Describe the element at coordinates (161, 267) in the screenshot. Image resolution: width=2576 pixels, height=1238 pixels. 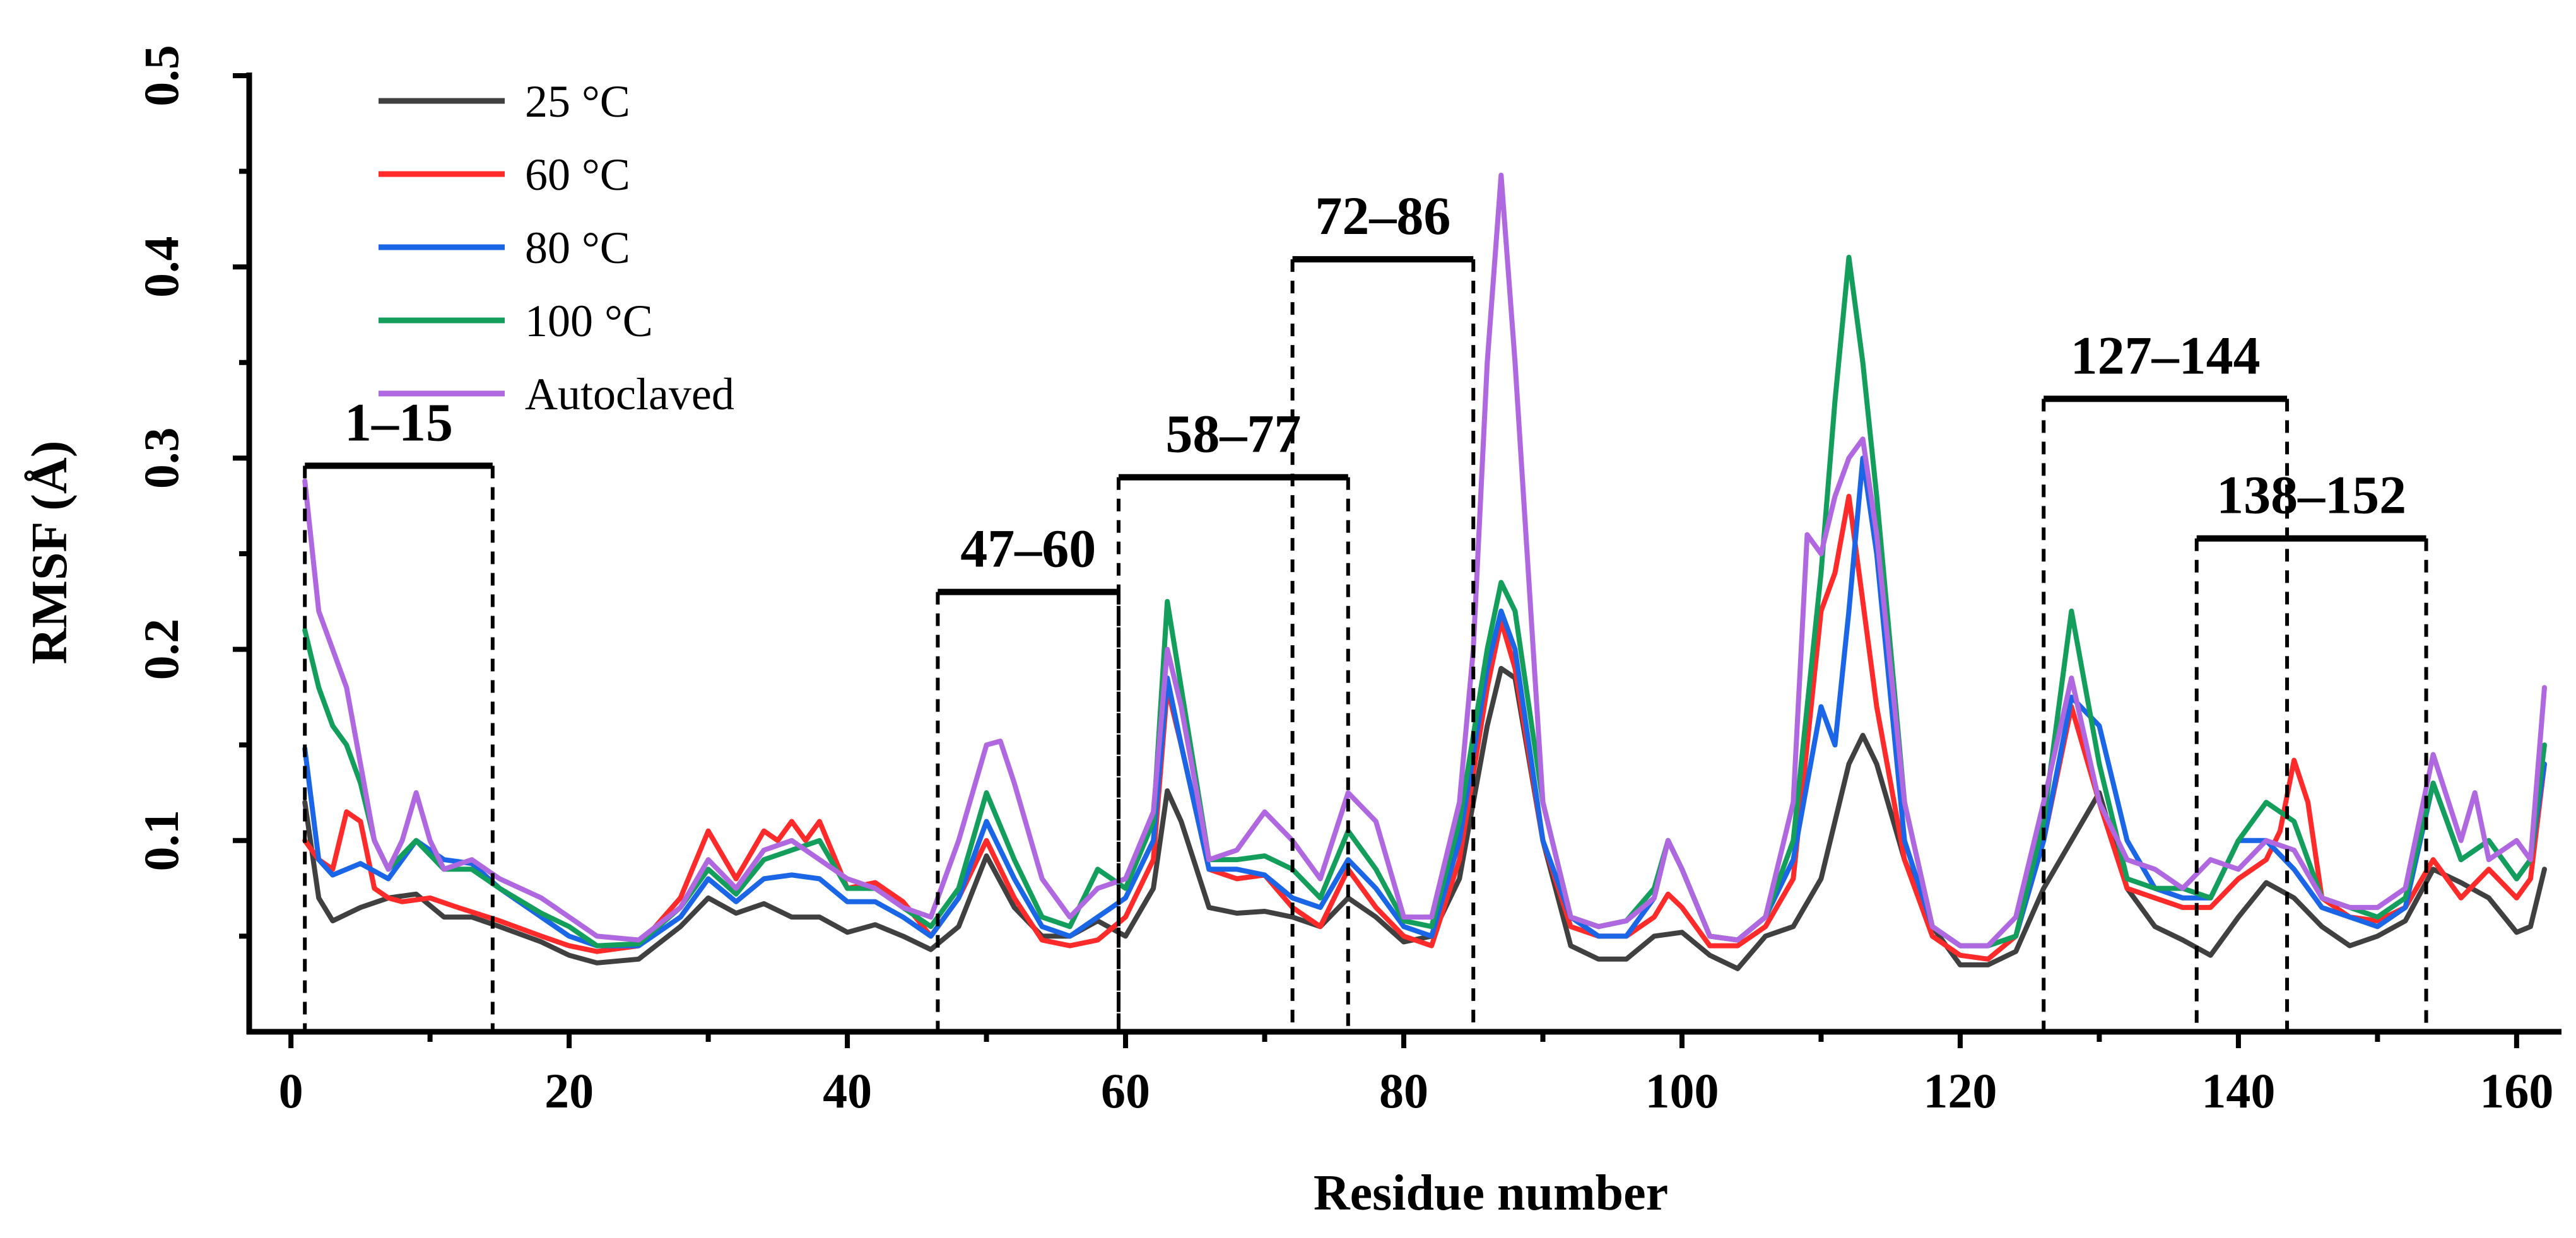
I see `y-tick-label: 0.4` at that location.